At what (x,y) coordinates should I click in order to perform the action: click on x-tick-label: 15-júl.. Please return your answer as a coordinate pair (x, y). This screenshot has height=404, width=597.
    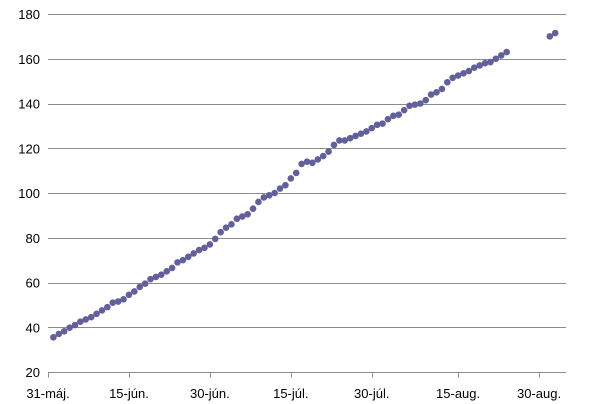
    Looking at the image, I should click on (290, 393).